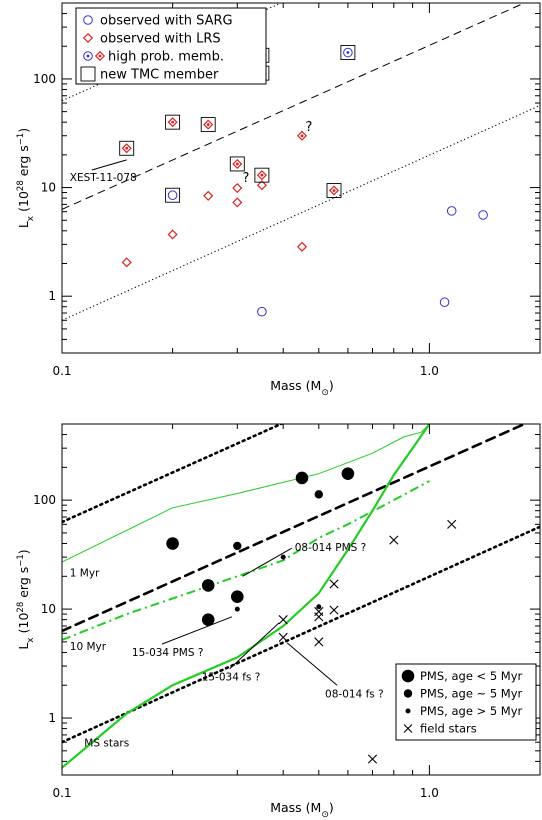  Describe the element at coordinates (471, 694) in the screenshot. I see `legend-label-1: PMS, age ~ 5 Myr` at that location.